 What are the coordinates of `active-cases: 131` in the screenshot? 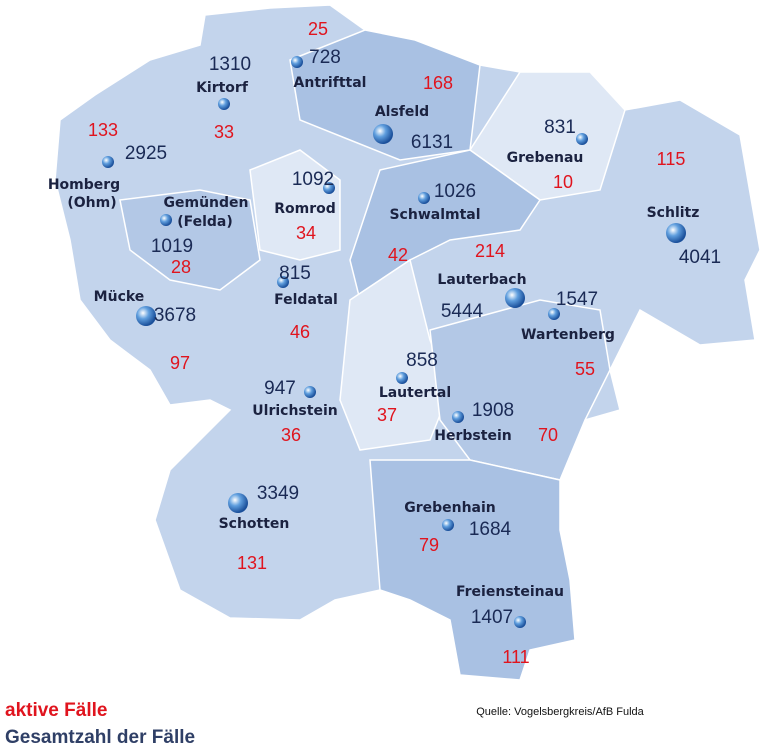 It's located at (252, 563).